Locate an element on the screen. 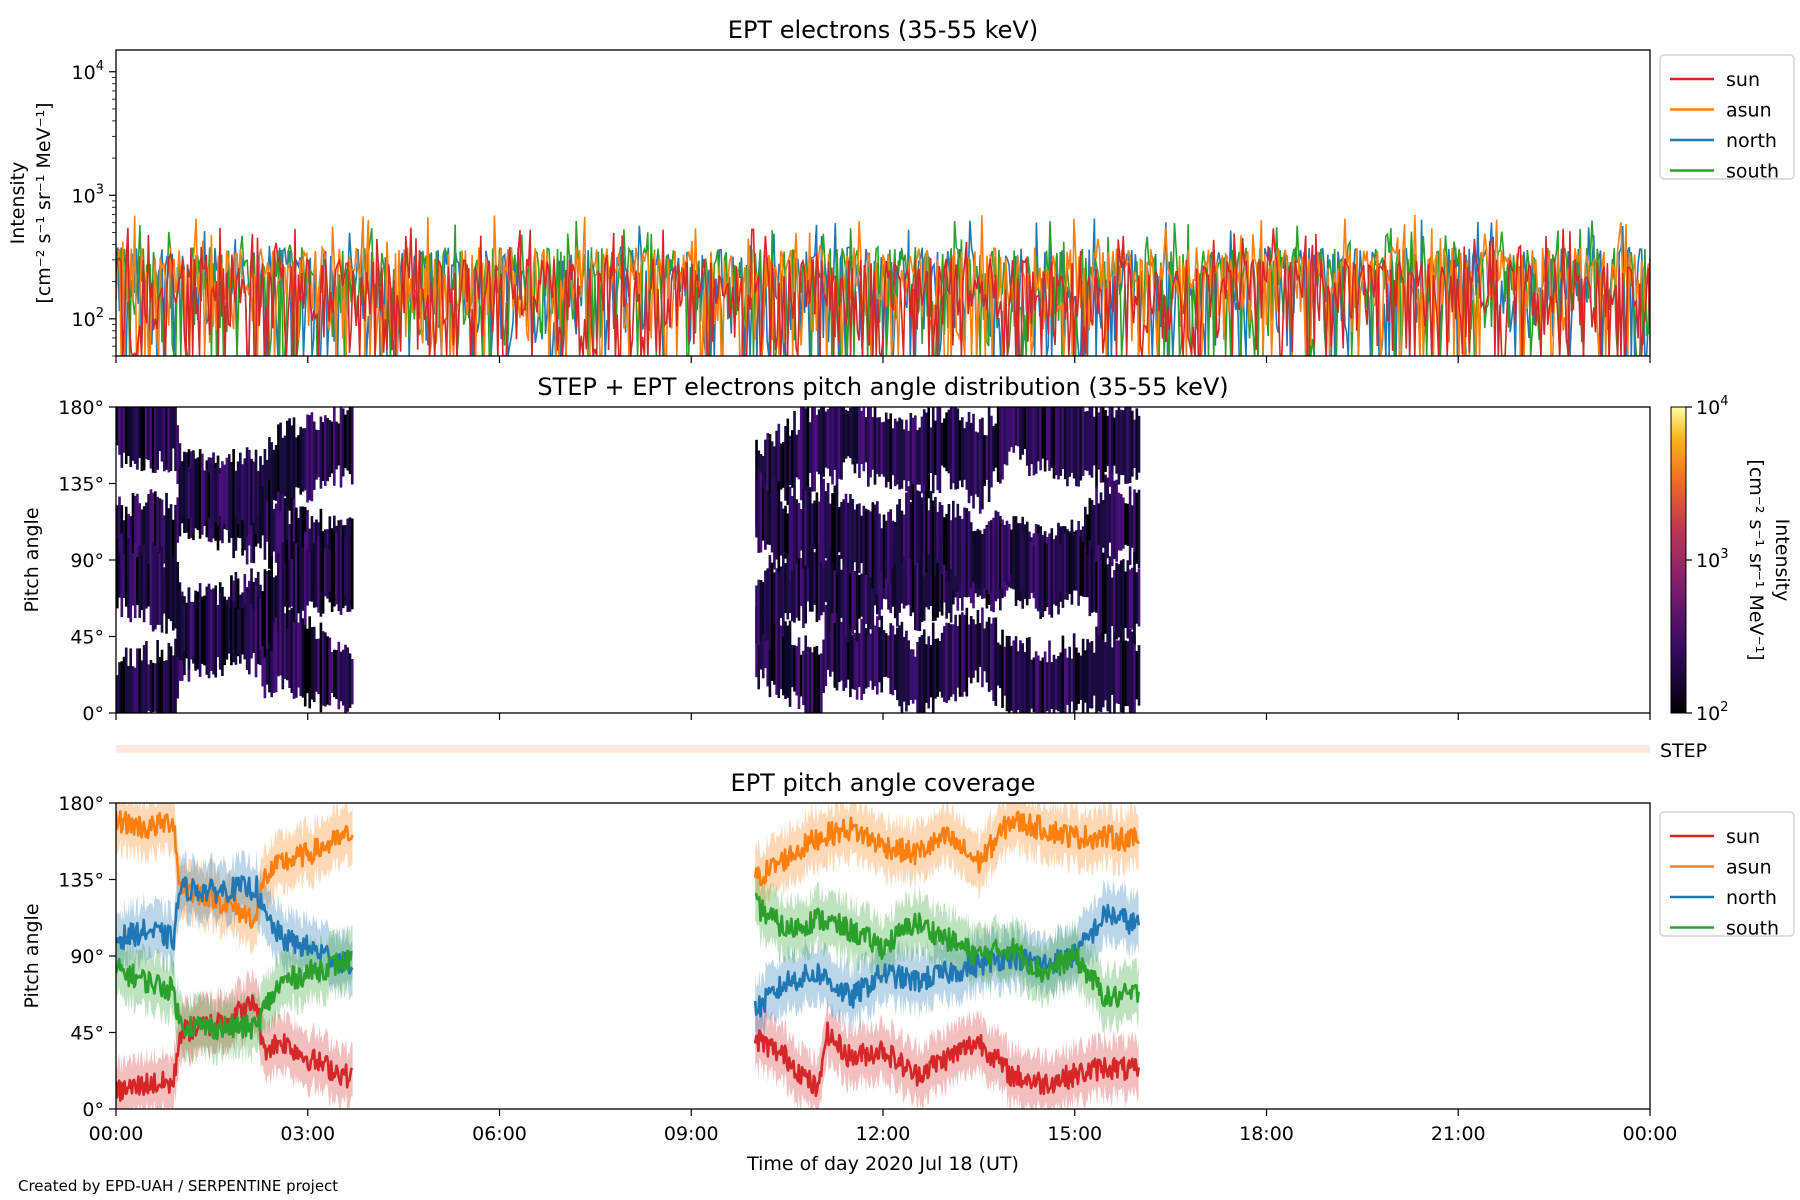 The image size is (1800, 1200). legend-label-sun: sun is located at coordinates (1743, 80).